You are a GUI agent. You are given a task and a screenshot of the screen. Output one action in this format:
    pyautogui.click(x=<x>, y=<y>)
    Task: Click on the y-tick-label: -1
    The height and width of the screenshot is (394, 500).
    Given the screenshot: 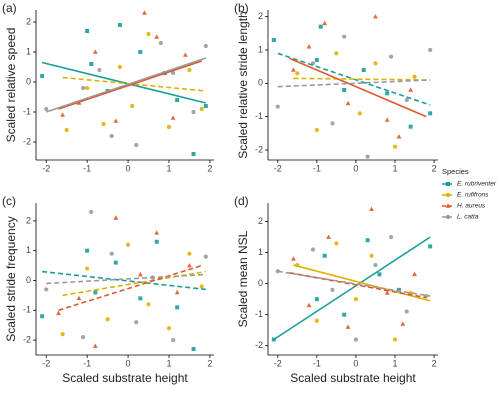 What is the action you would take?
    pyautogui.click(x=27, y=111)
    